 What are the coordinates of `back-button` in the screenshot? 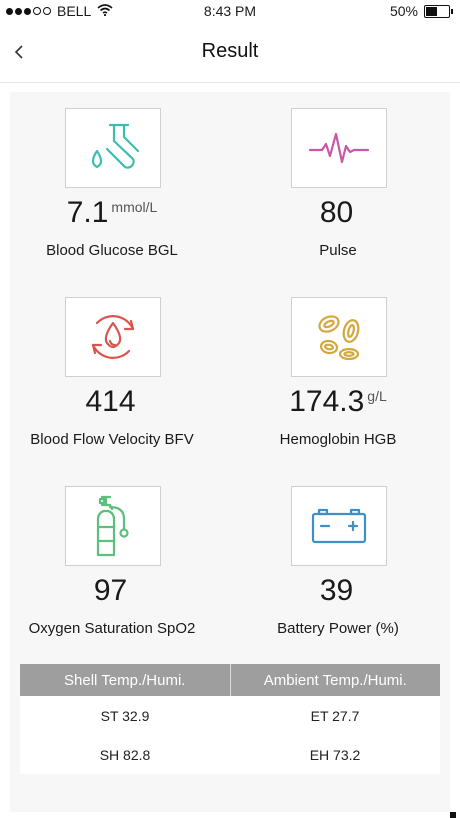 It's located at (19, 52).